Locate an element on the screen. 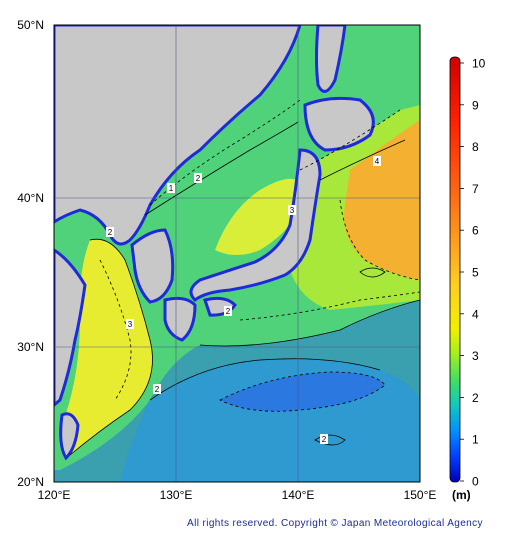  lon-axis: 120°E 130°E 140°E 150°E is located at coordinates (237, 495).